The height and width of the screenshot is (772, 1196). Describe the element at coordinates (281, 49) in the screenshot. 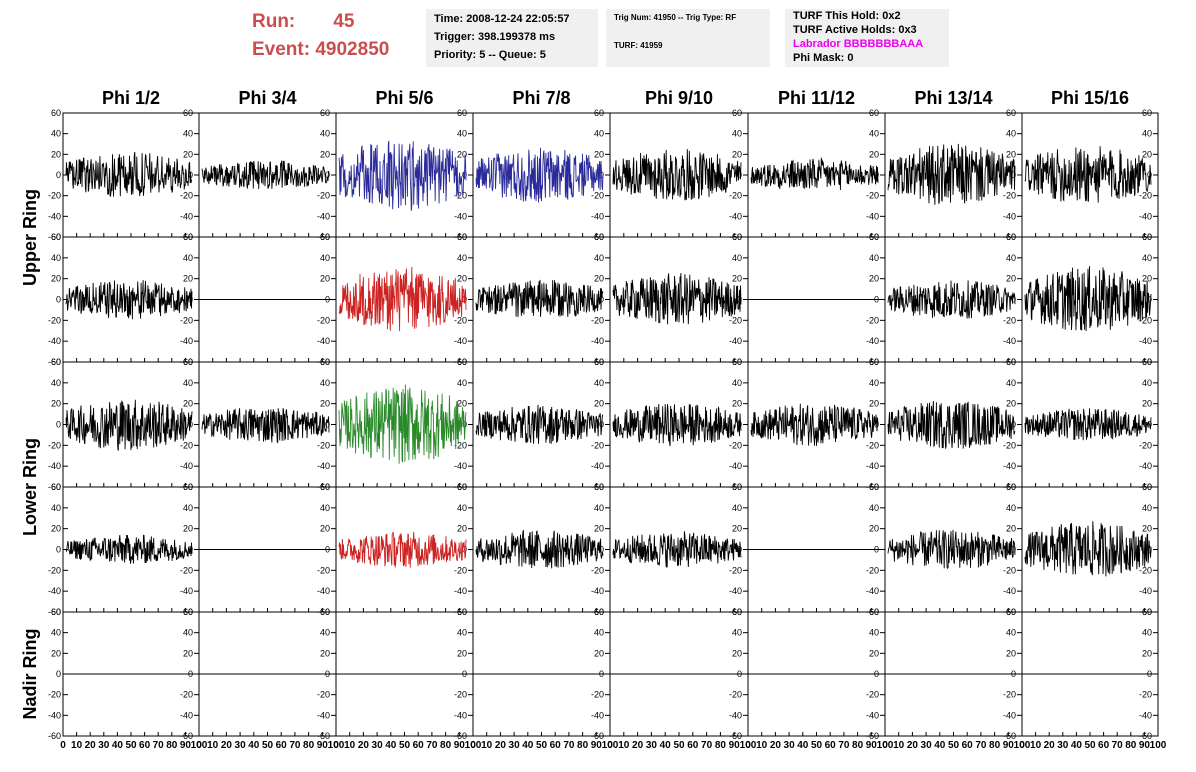

I see `event-label: Event:` at that location.